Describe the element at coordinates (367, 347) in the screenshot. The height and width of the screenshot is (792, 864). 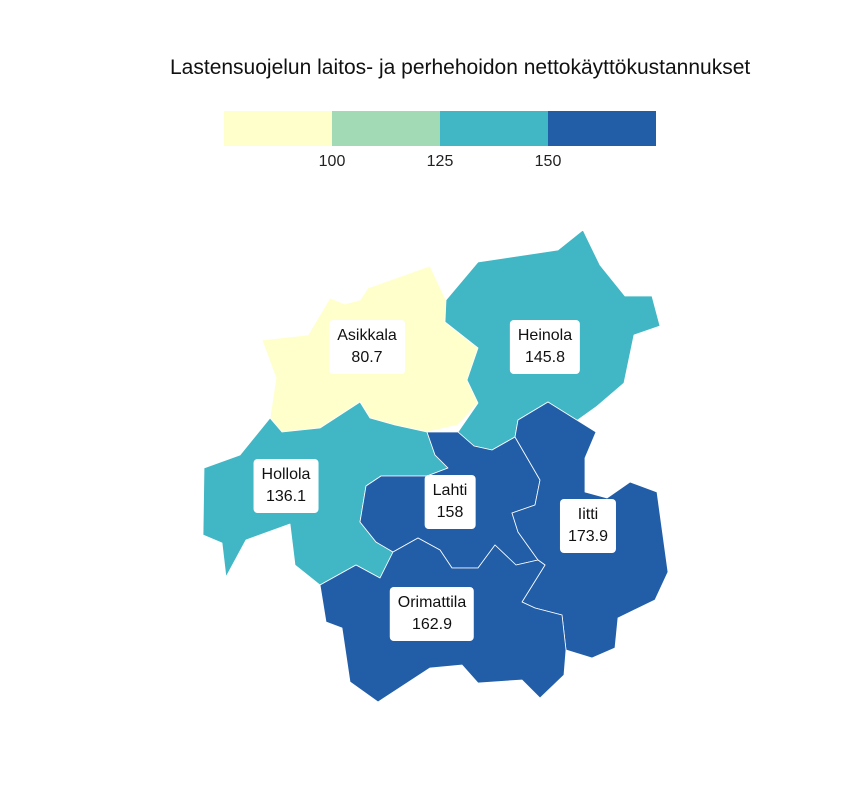
I see `label-asikkala: Asikkala 80.7` at that location.